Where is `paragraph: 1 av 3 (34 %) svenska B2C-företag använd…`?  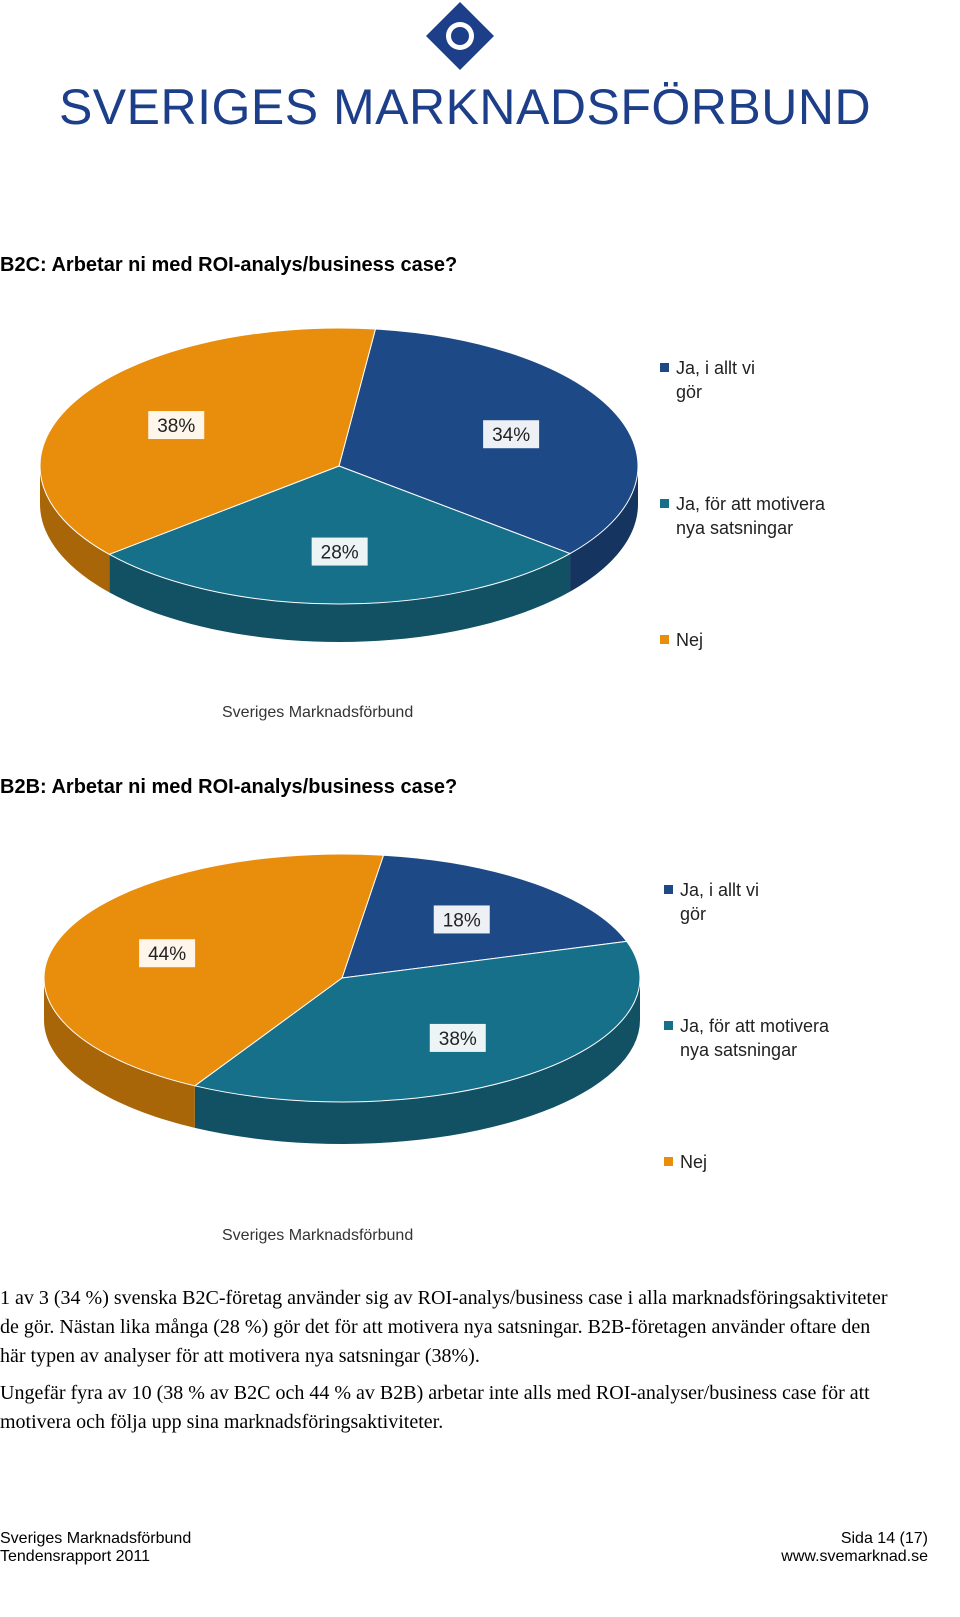 paragraph: 1 av 3 (34 %) svenska B2C-företag använd… is located at coordinates (444, 1327).